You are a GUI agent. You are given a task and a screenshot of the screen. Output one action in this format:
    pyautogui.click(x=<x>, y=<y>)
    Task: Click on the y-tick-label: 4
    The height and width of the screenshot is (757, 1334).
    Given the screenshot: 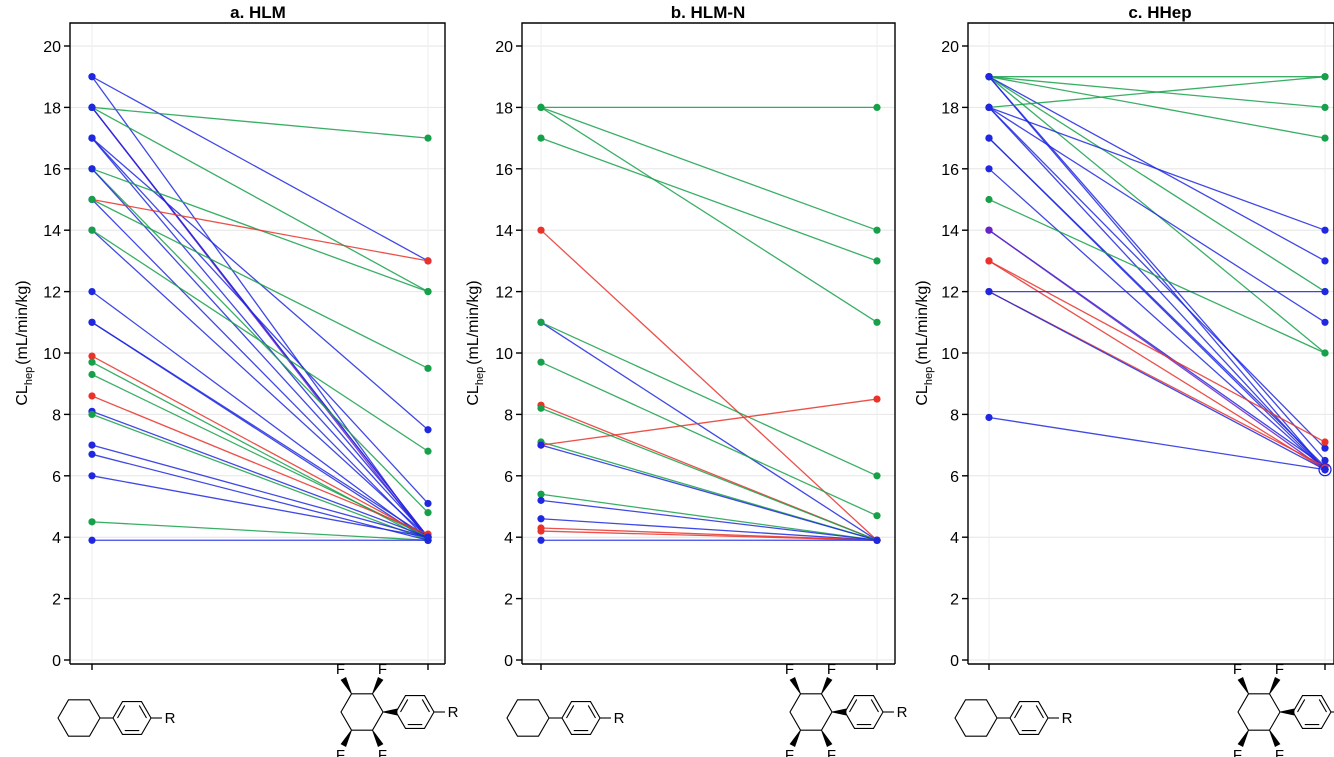 What is the action you would take?
    pyautogui.click(x=954, y=538)
    